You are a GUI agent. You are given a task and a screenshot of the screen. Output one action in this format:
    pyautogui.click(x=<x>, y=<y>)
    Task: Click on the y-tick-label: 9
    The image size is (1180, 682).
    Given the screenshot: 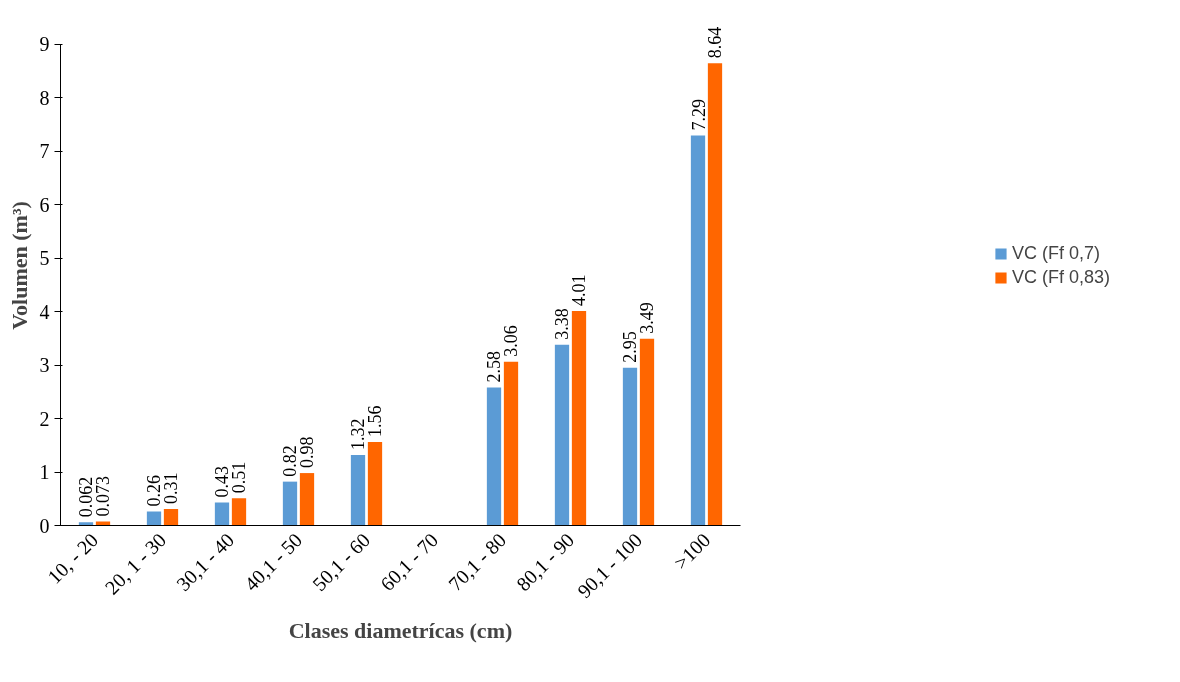 What is the action you would take?
    pyautogui.click(x=44, y=44)
    